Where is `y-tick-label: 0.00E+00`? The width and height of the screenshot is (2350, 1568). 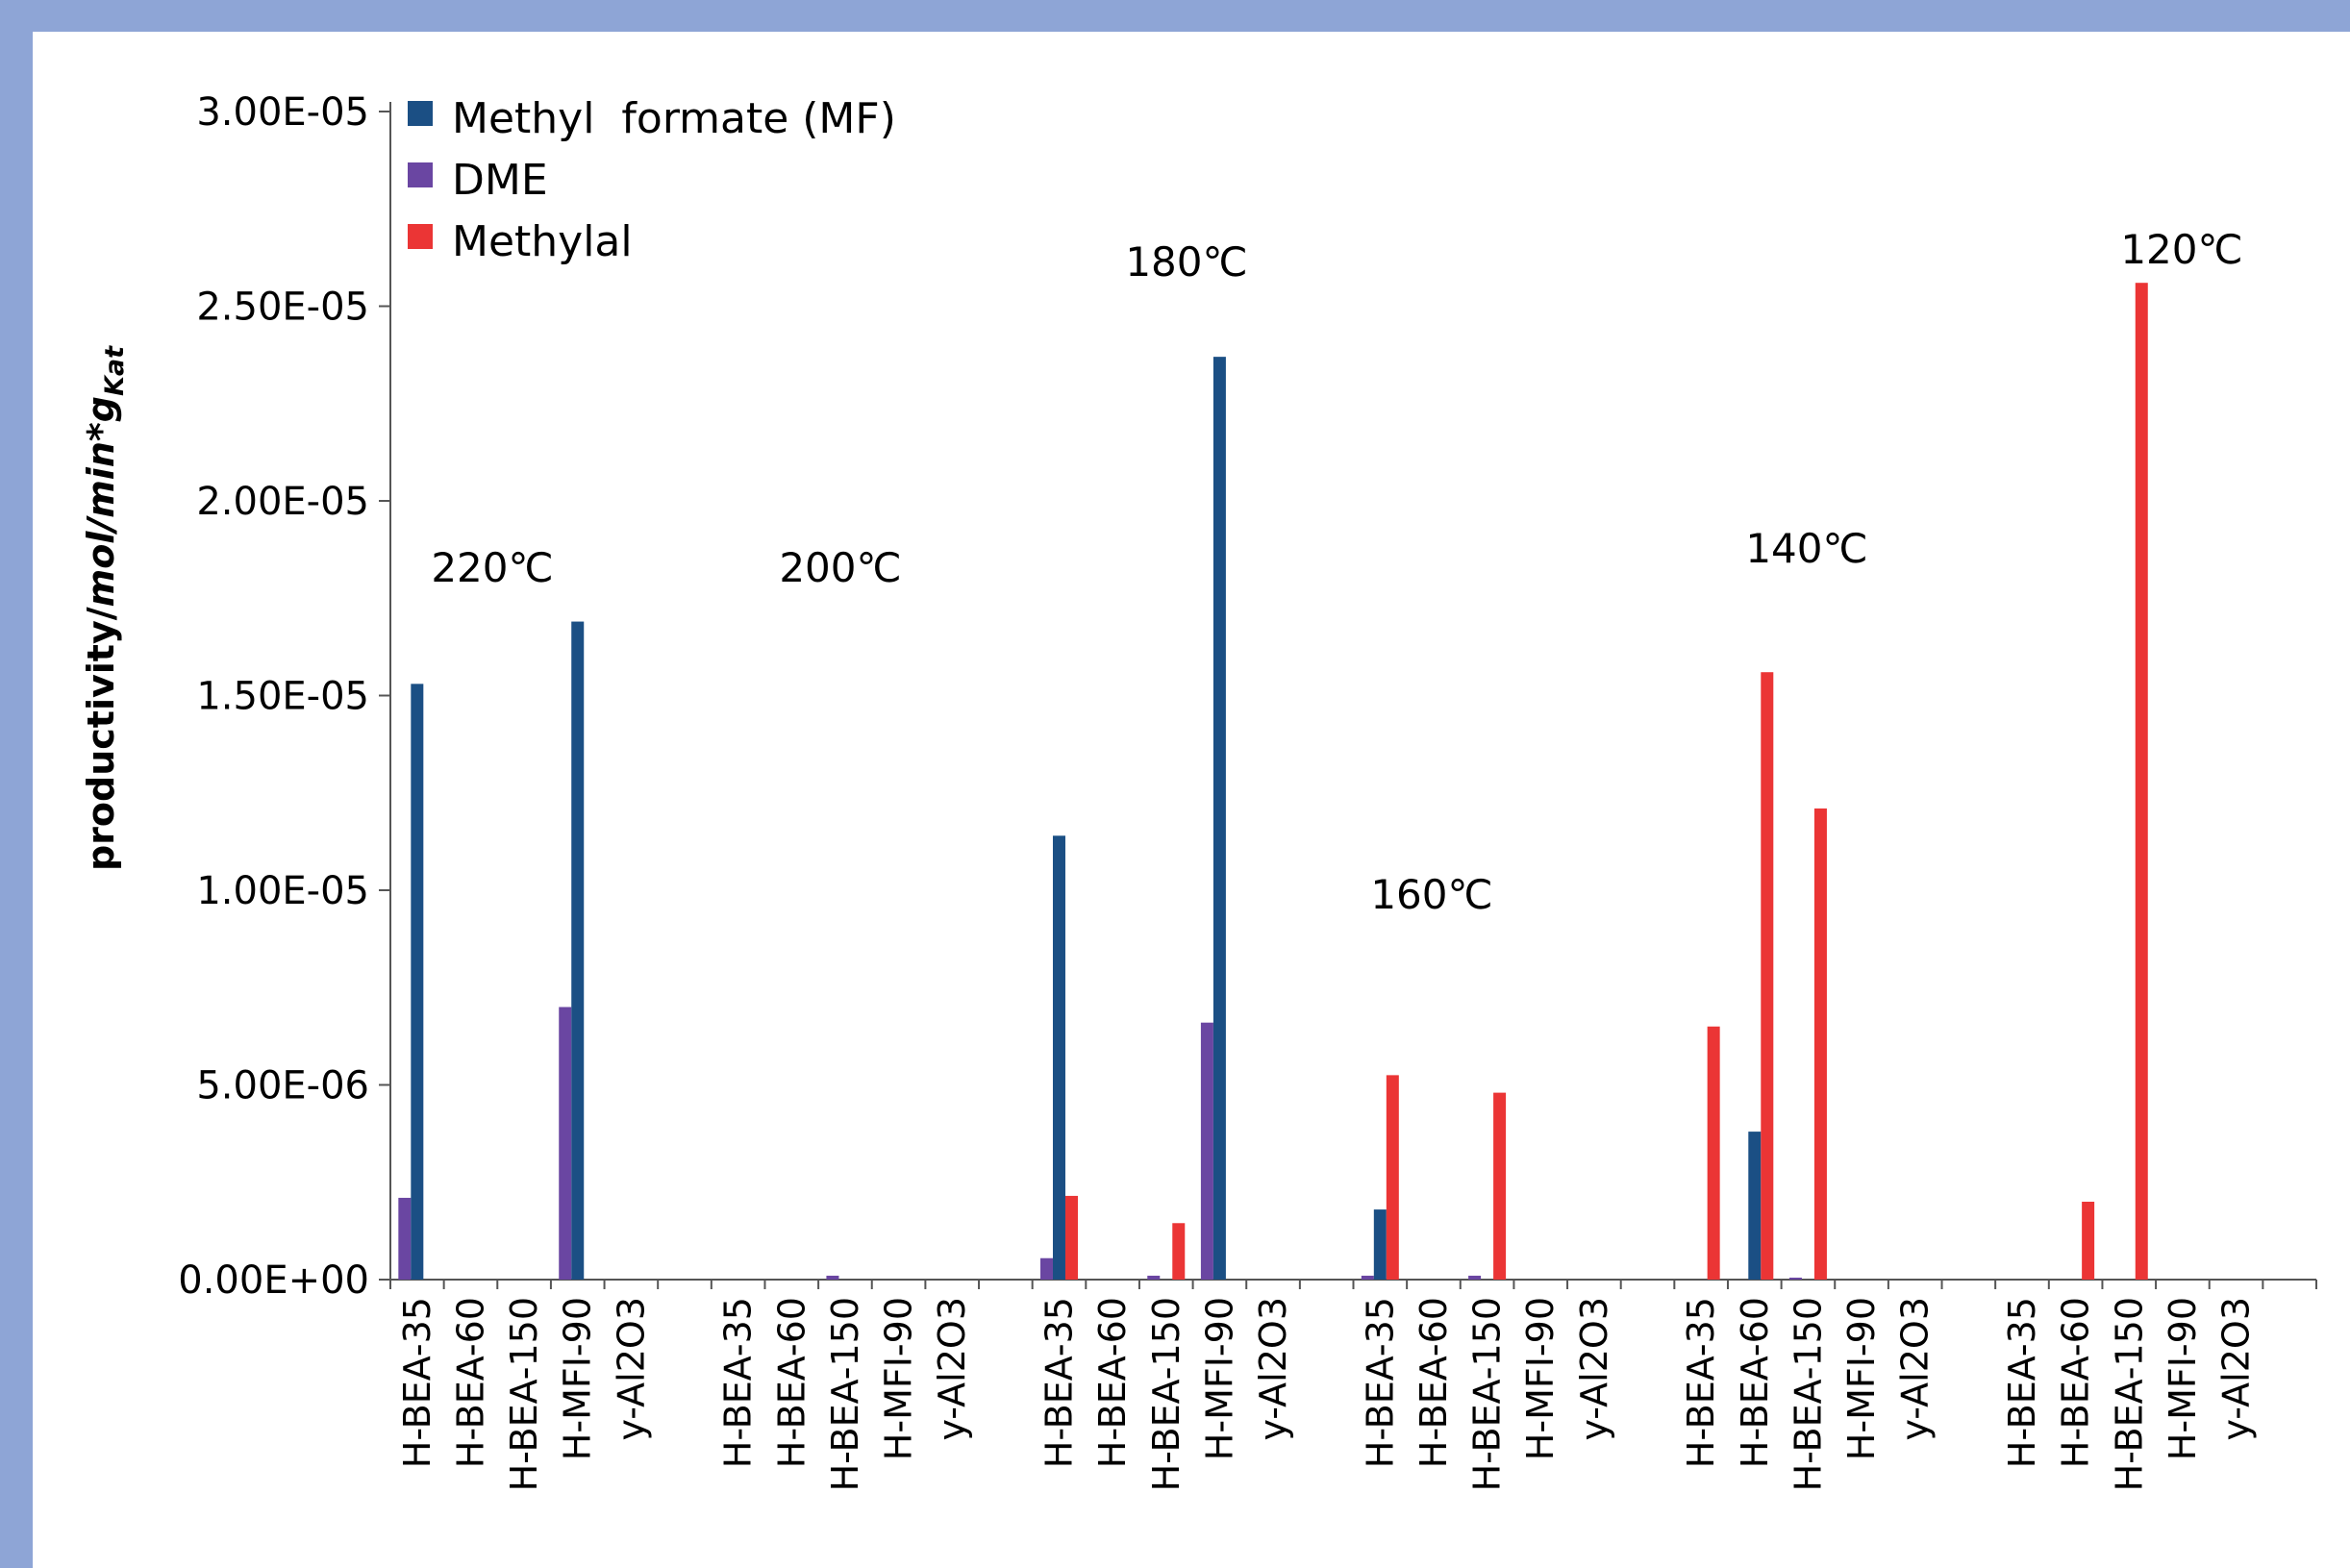
y-tick-label: 0.00E+00 is located at coordinates (273, 1280).